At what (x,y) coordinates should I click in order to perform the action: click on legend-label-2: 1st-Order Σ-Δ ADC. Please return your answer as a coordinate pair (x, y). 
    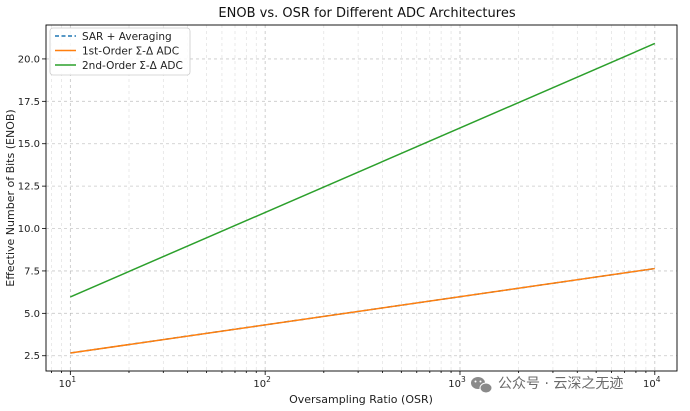
    Looking at the image, I should click on (130, 51).